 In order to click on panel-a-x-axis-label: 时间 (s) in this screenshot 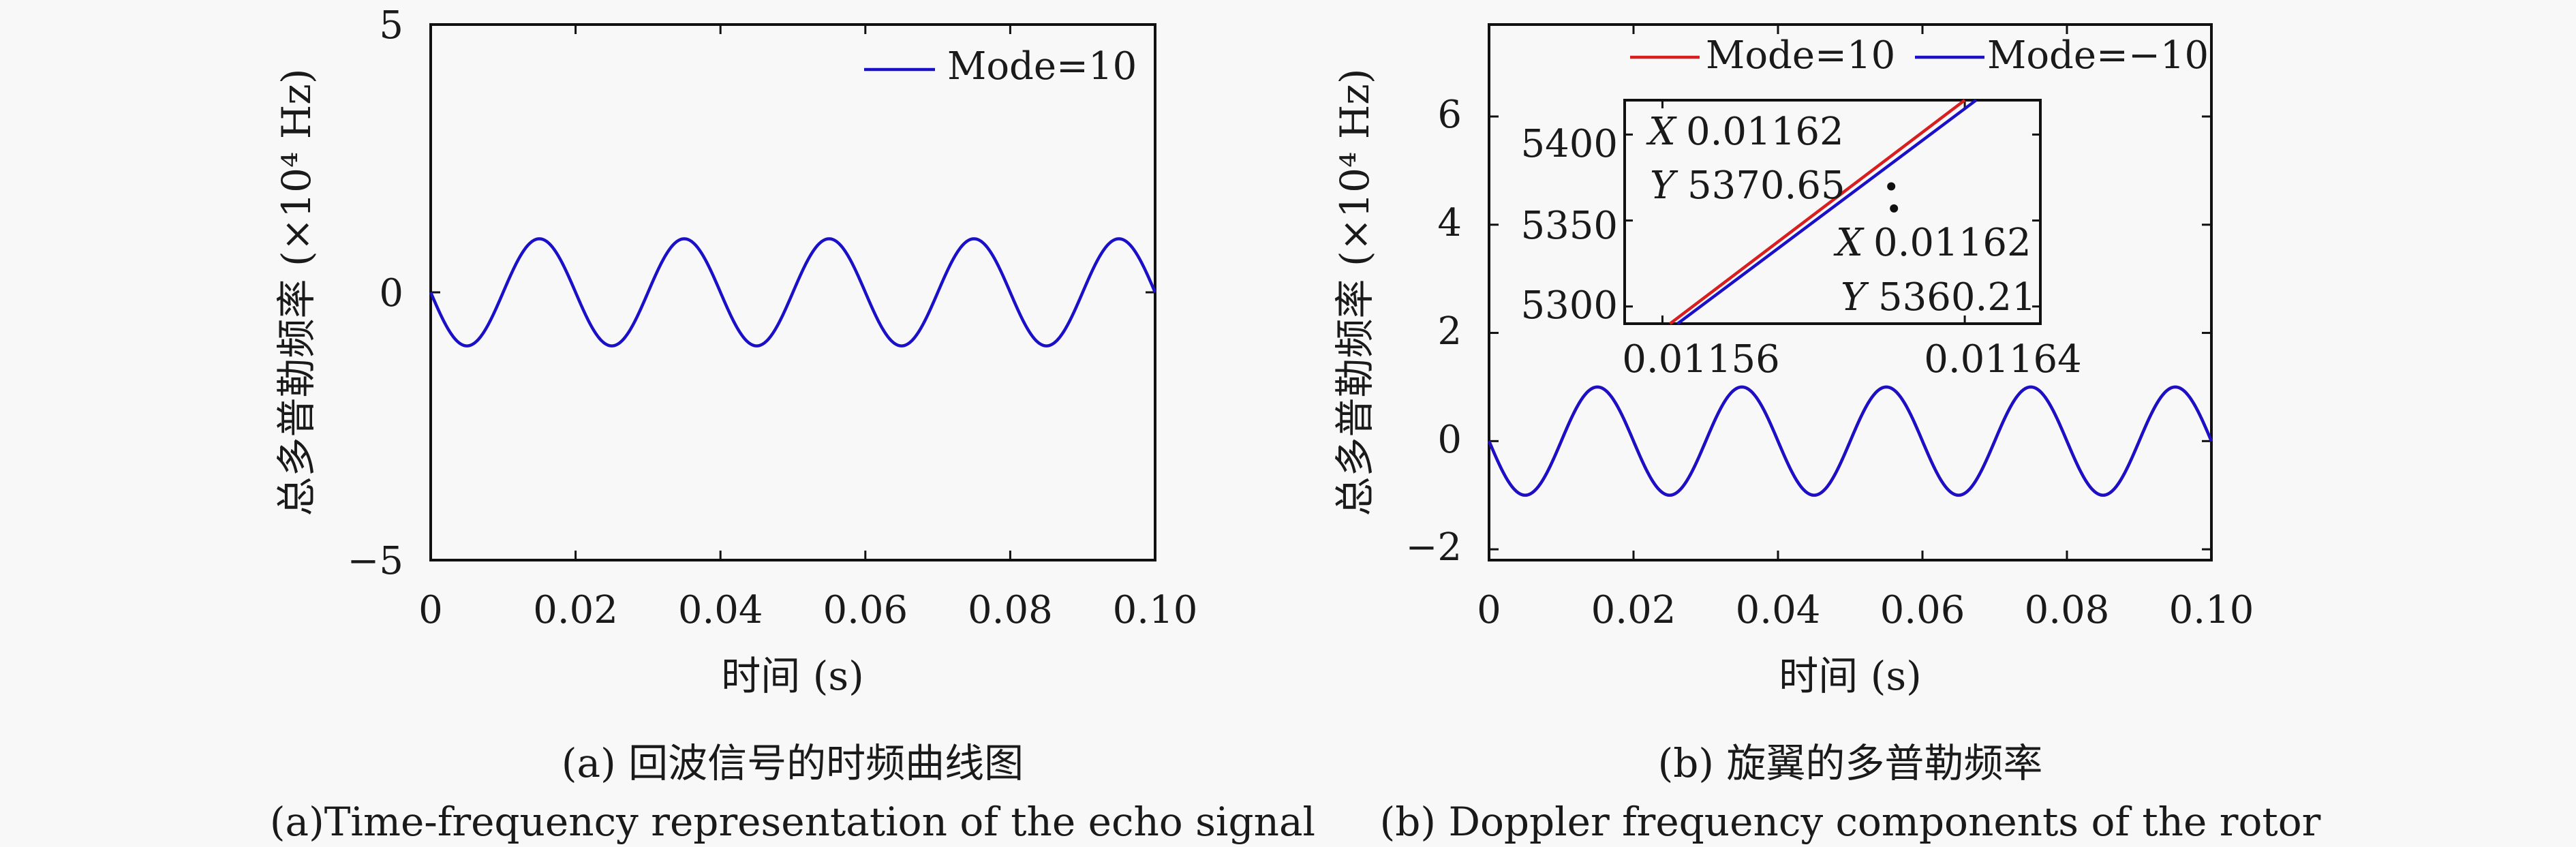, I will do `click(792, 676)`.